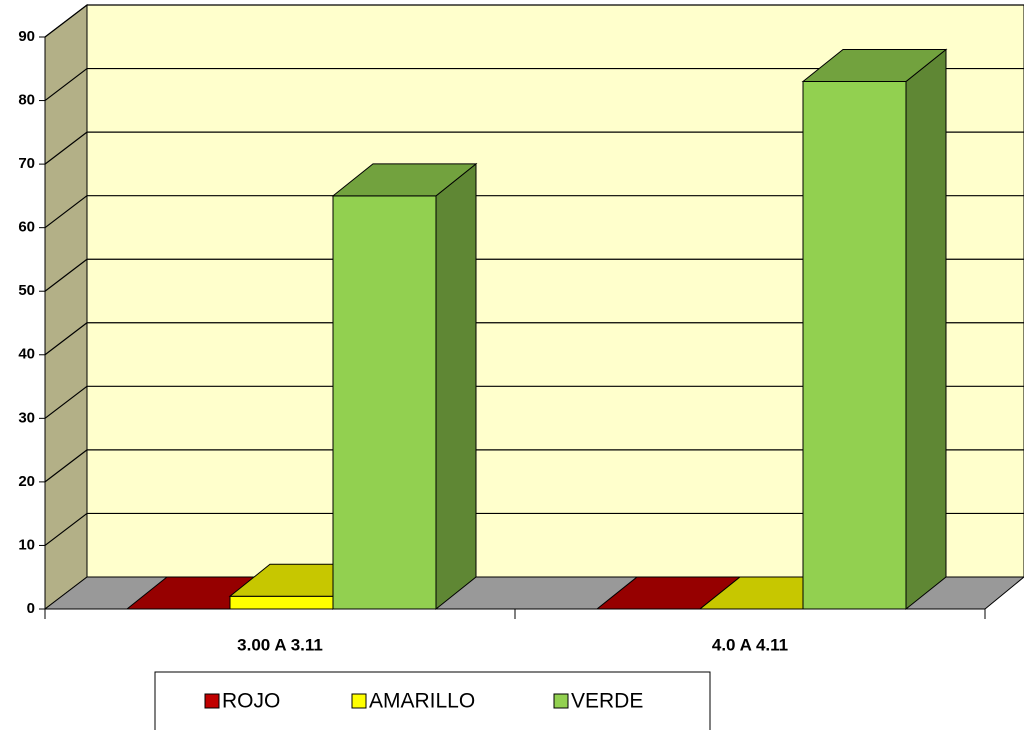  What do you see at coordinates (26, 354) in the screenshot?
I see `y-tick-label: 40` at bounding box center [26, 354].